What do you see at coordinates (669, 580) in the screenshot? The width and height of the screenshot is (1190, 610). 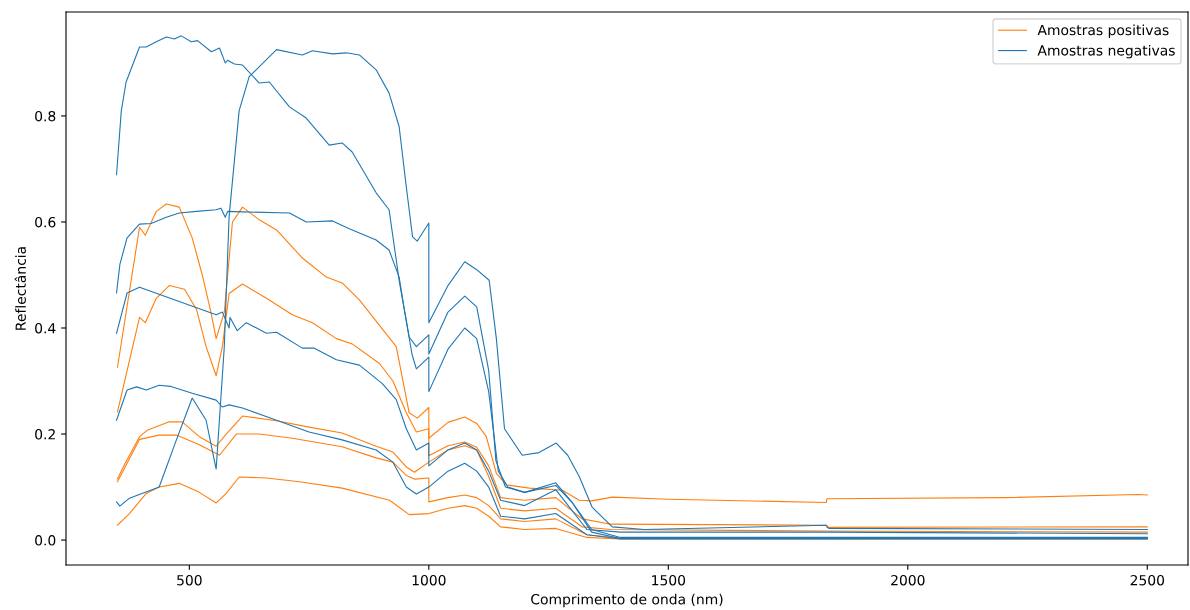 I see `x-tick-label: 1500` at bounding box center [669, 580].